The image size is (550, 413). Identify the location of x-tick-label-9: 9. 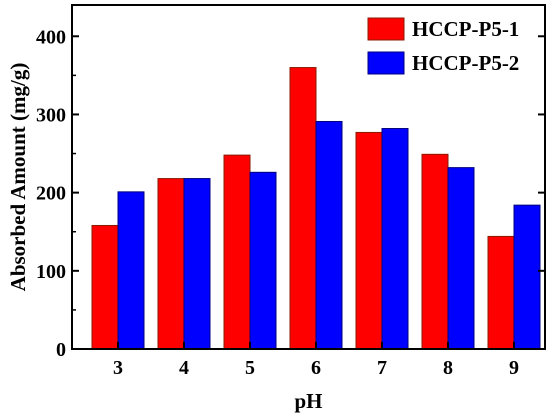
(514, 368).